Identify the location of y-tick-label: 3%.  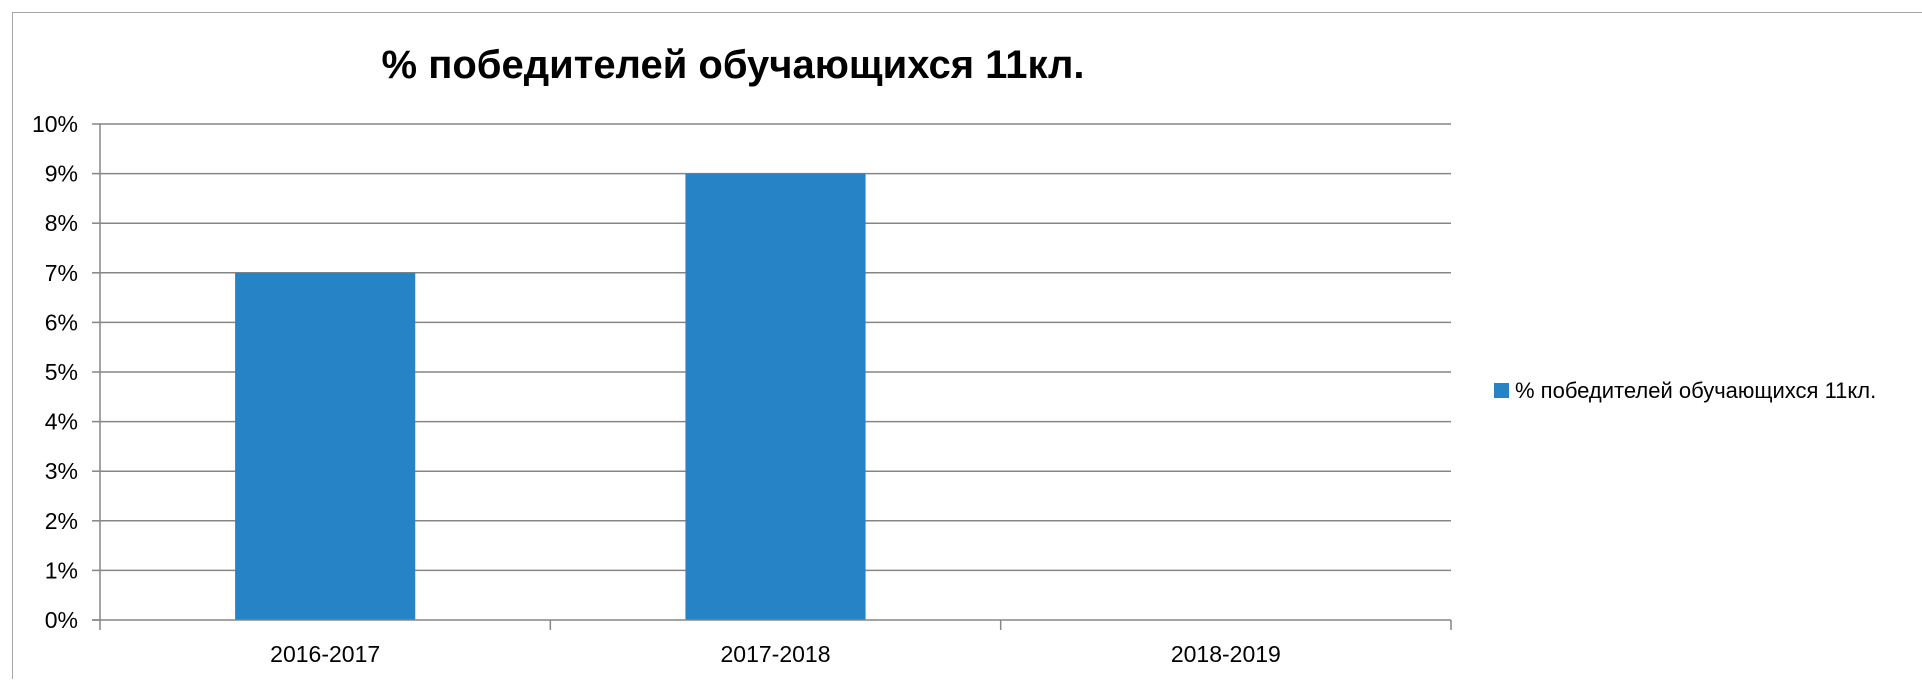
(61, 471).